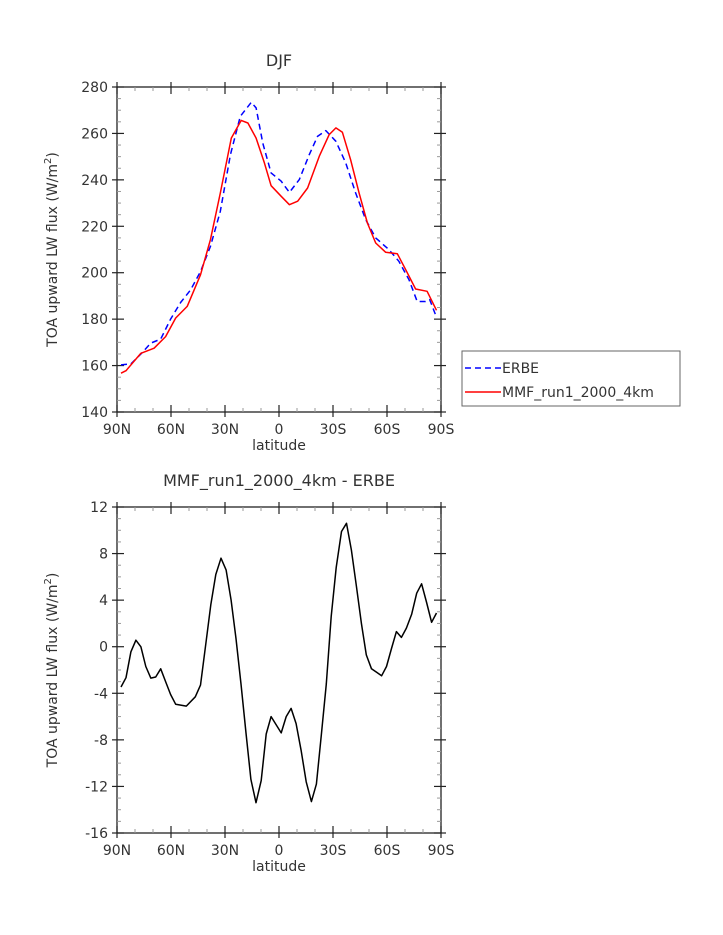 The height and width of the screenshot is (935, 723). I want to click on y-tick-label: -4, so click(101, 694).